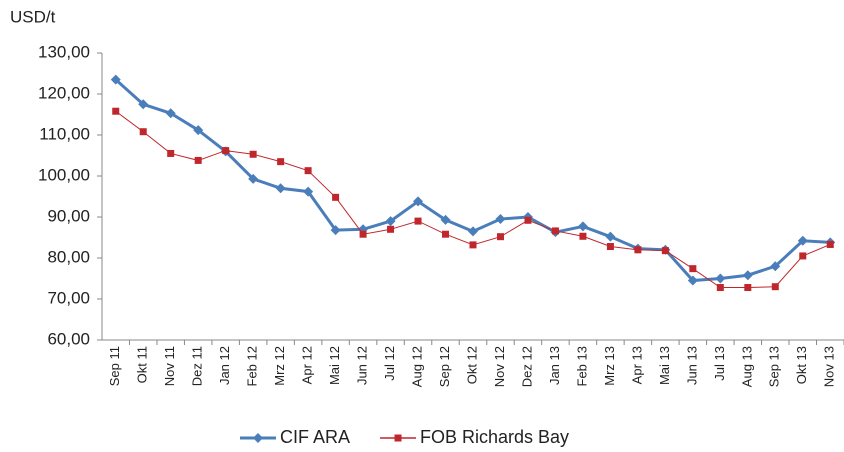 This screenshot has height=452, width=844. I want to click on x-tick-label: Mrz 13, so click(609, 366).